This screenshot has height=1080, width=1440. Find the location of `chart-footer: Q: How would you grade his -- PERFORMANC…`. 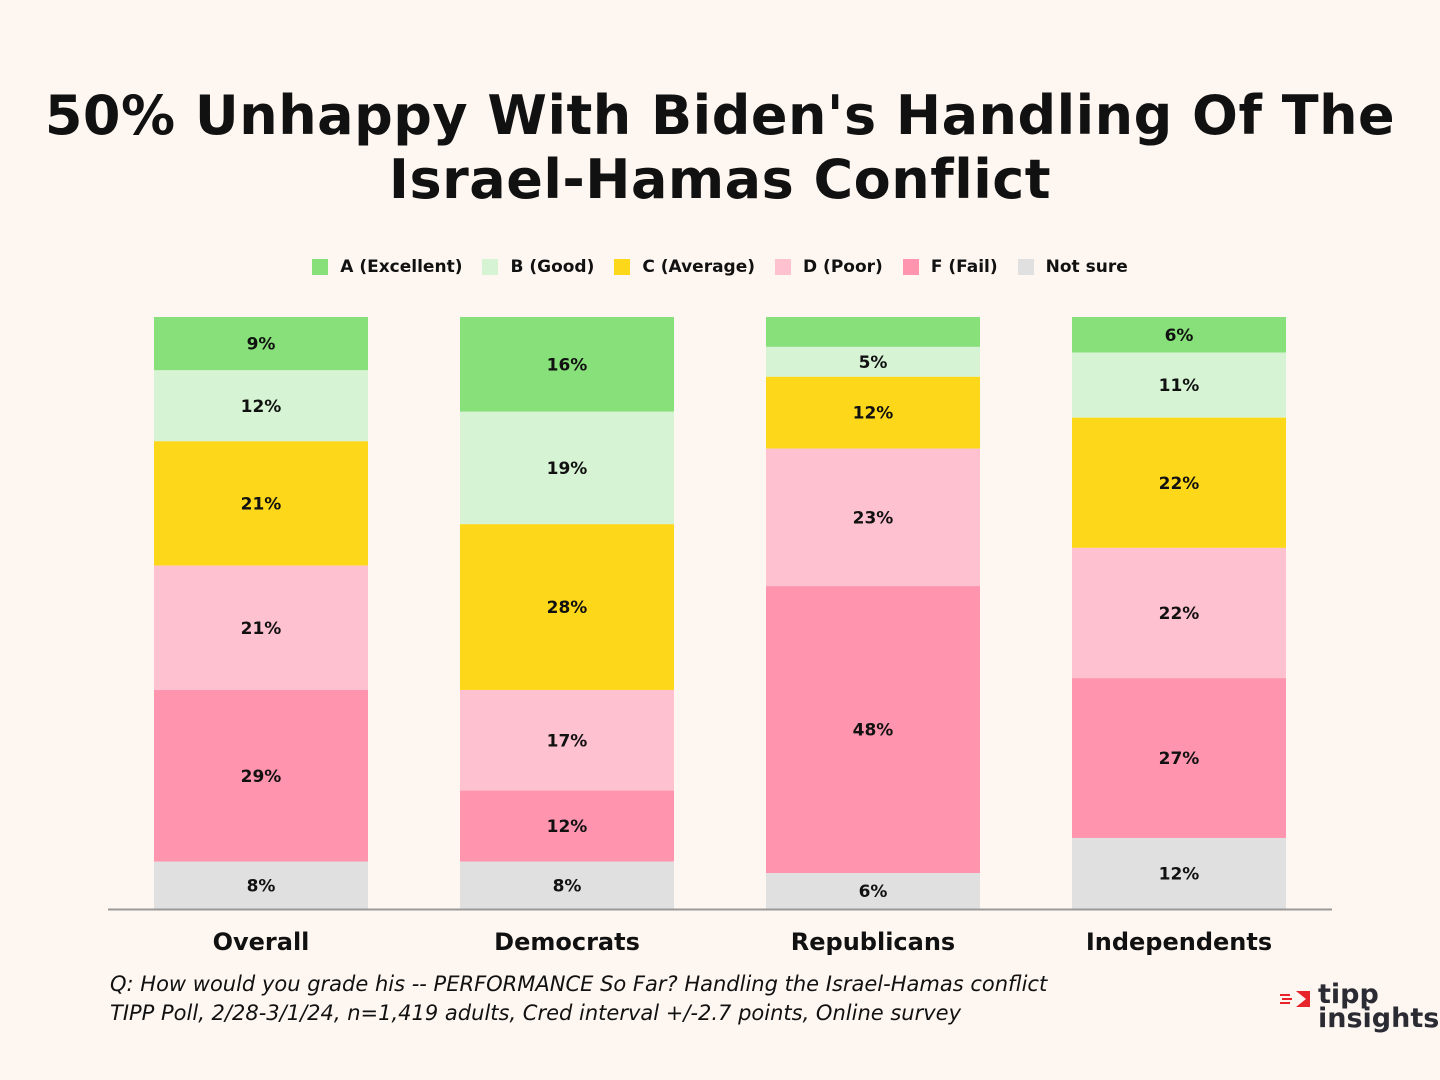

chart-footer: Q: How would you grade his -- PERFORMANC… is located at coordinates (578, 999).